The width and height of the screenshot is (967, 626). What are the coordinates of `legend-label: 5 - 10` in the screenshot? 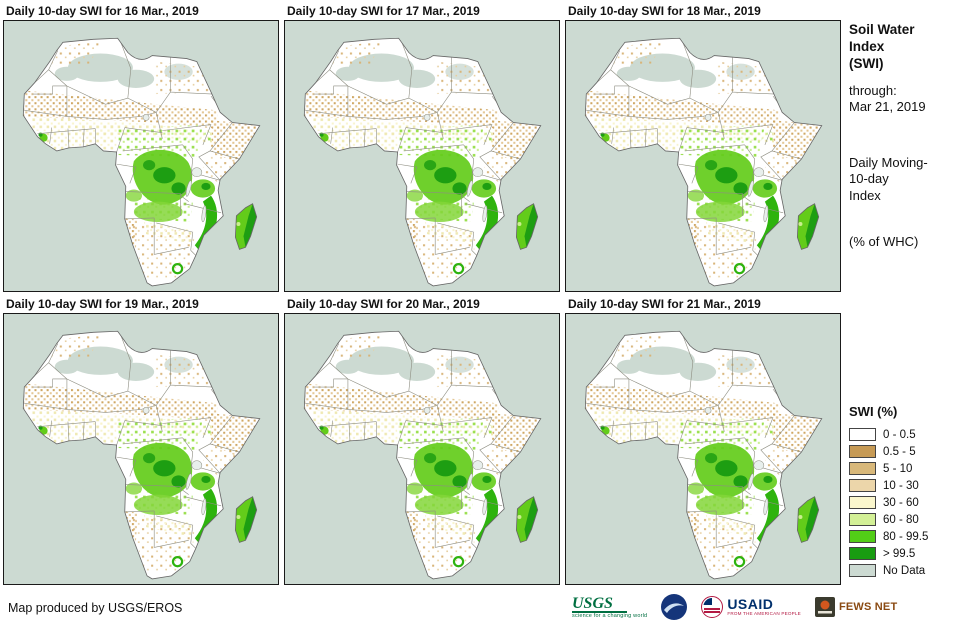 It's located at (898, 468).